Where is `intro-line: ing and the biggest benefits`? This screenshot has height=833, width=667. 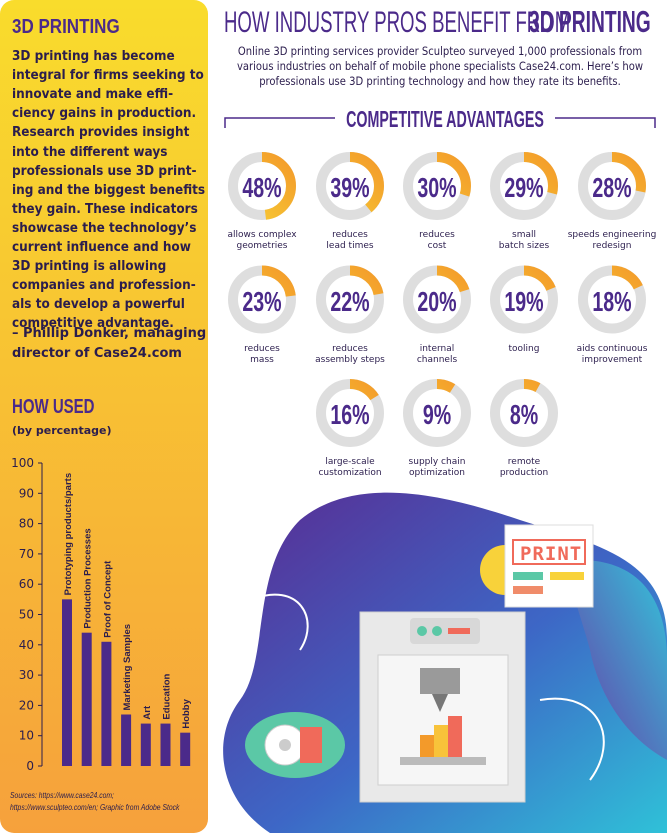
intro-line: ing and the biggest benefits is located at coordinates (109, 190).